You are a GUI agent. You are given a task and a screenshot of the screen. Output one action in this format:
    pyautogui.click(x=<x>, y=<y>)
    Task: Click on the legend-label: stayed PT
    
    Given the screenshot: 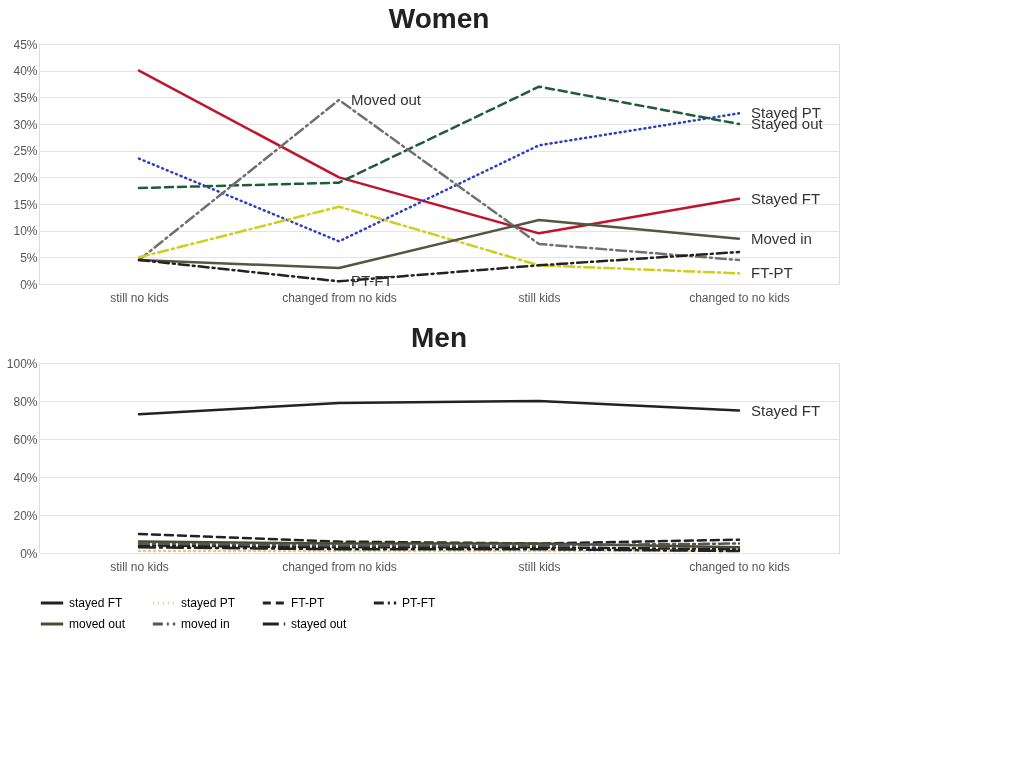 What is the action you would take?
    pyautogui.click(x=208, y=603)
    